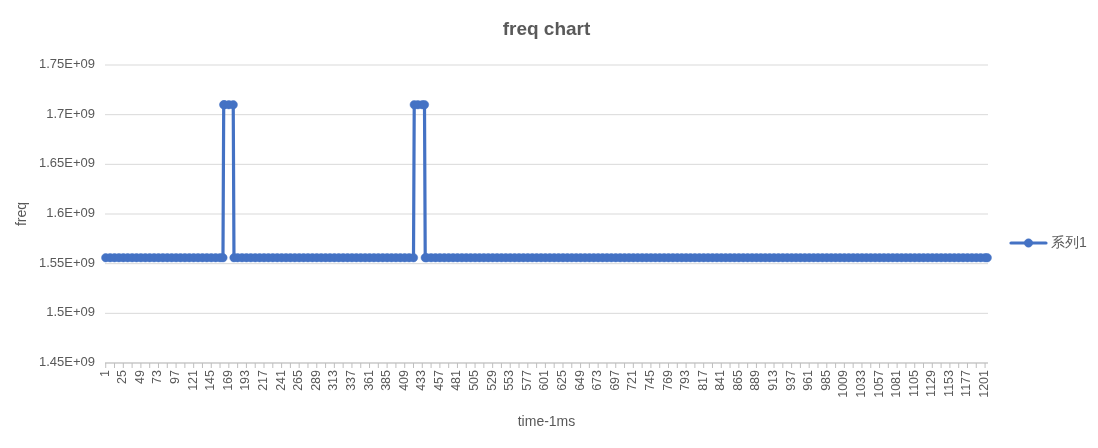 This screenshot has height=448, width=1098. What do you see at coordinates (720, 380) in the screenshot?
I see `x-tick-label: 841` at bounding box center [720, 380].